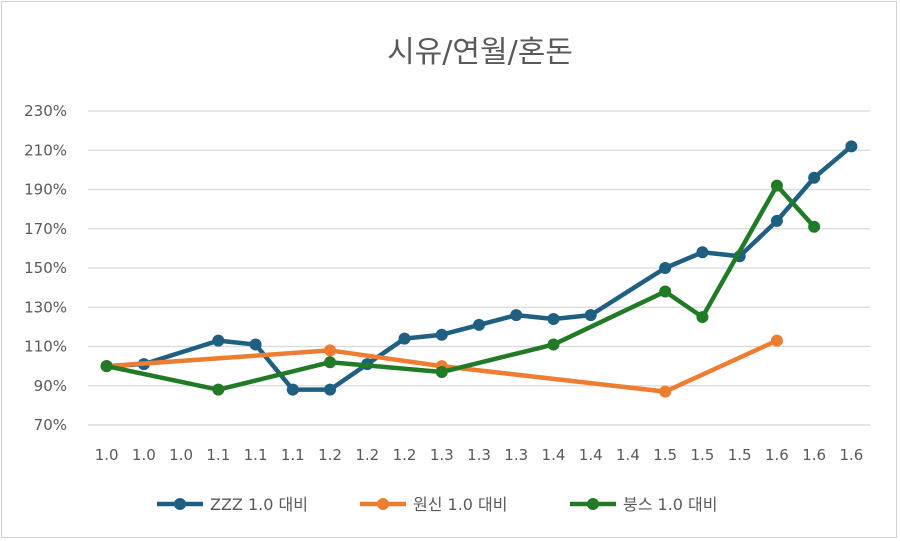  I want to click on y-tick-label: 150%, so click(45, 268).